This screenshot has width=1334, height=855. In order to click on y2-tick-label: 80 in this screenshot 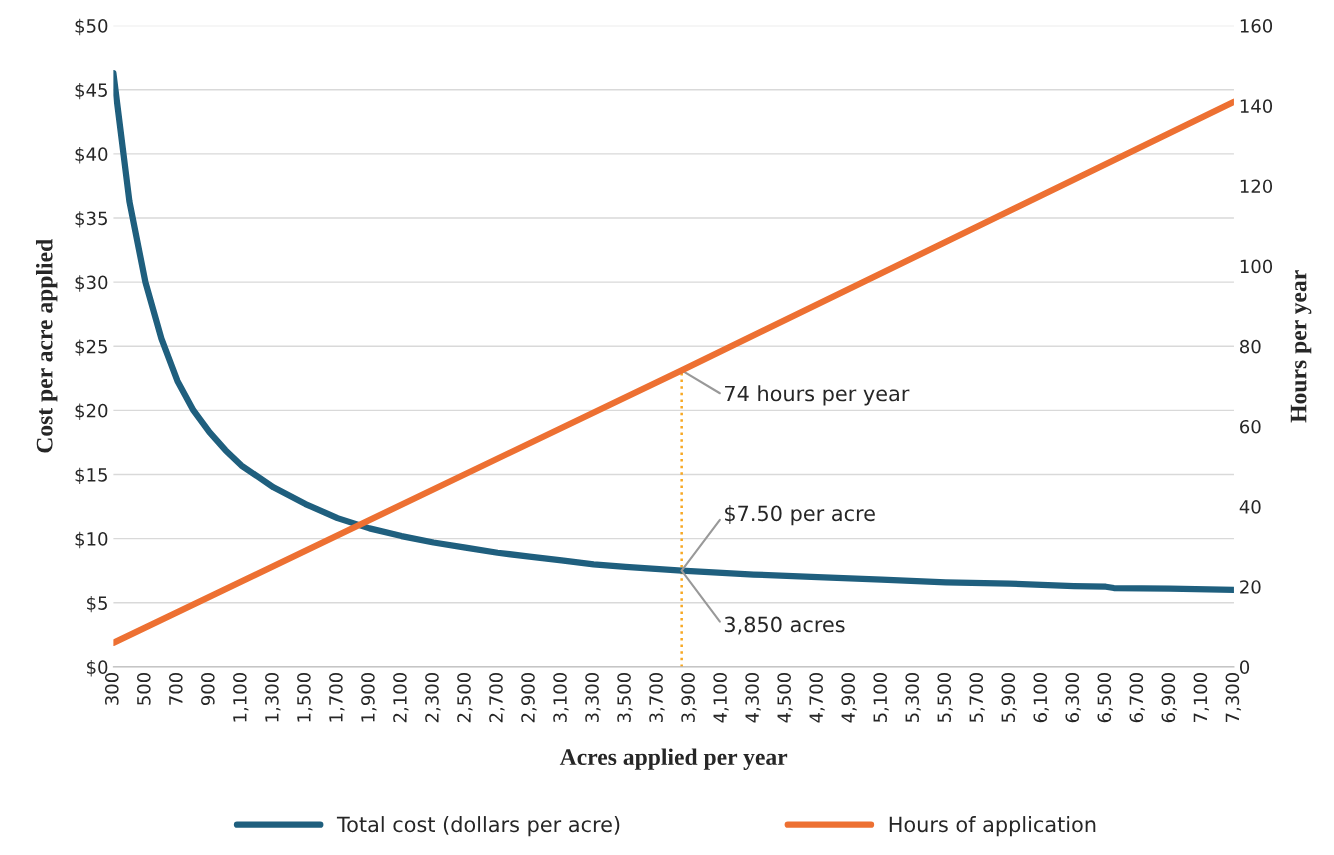, I will do `click(1250, 346)`.